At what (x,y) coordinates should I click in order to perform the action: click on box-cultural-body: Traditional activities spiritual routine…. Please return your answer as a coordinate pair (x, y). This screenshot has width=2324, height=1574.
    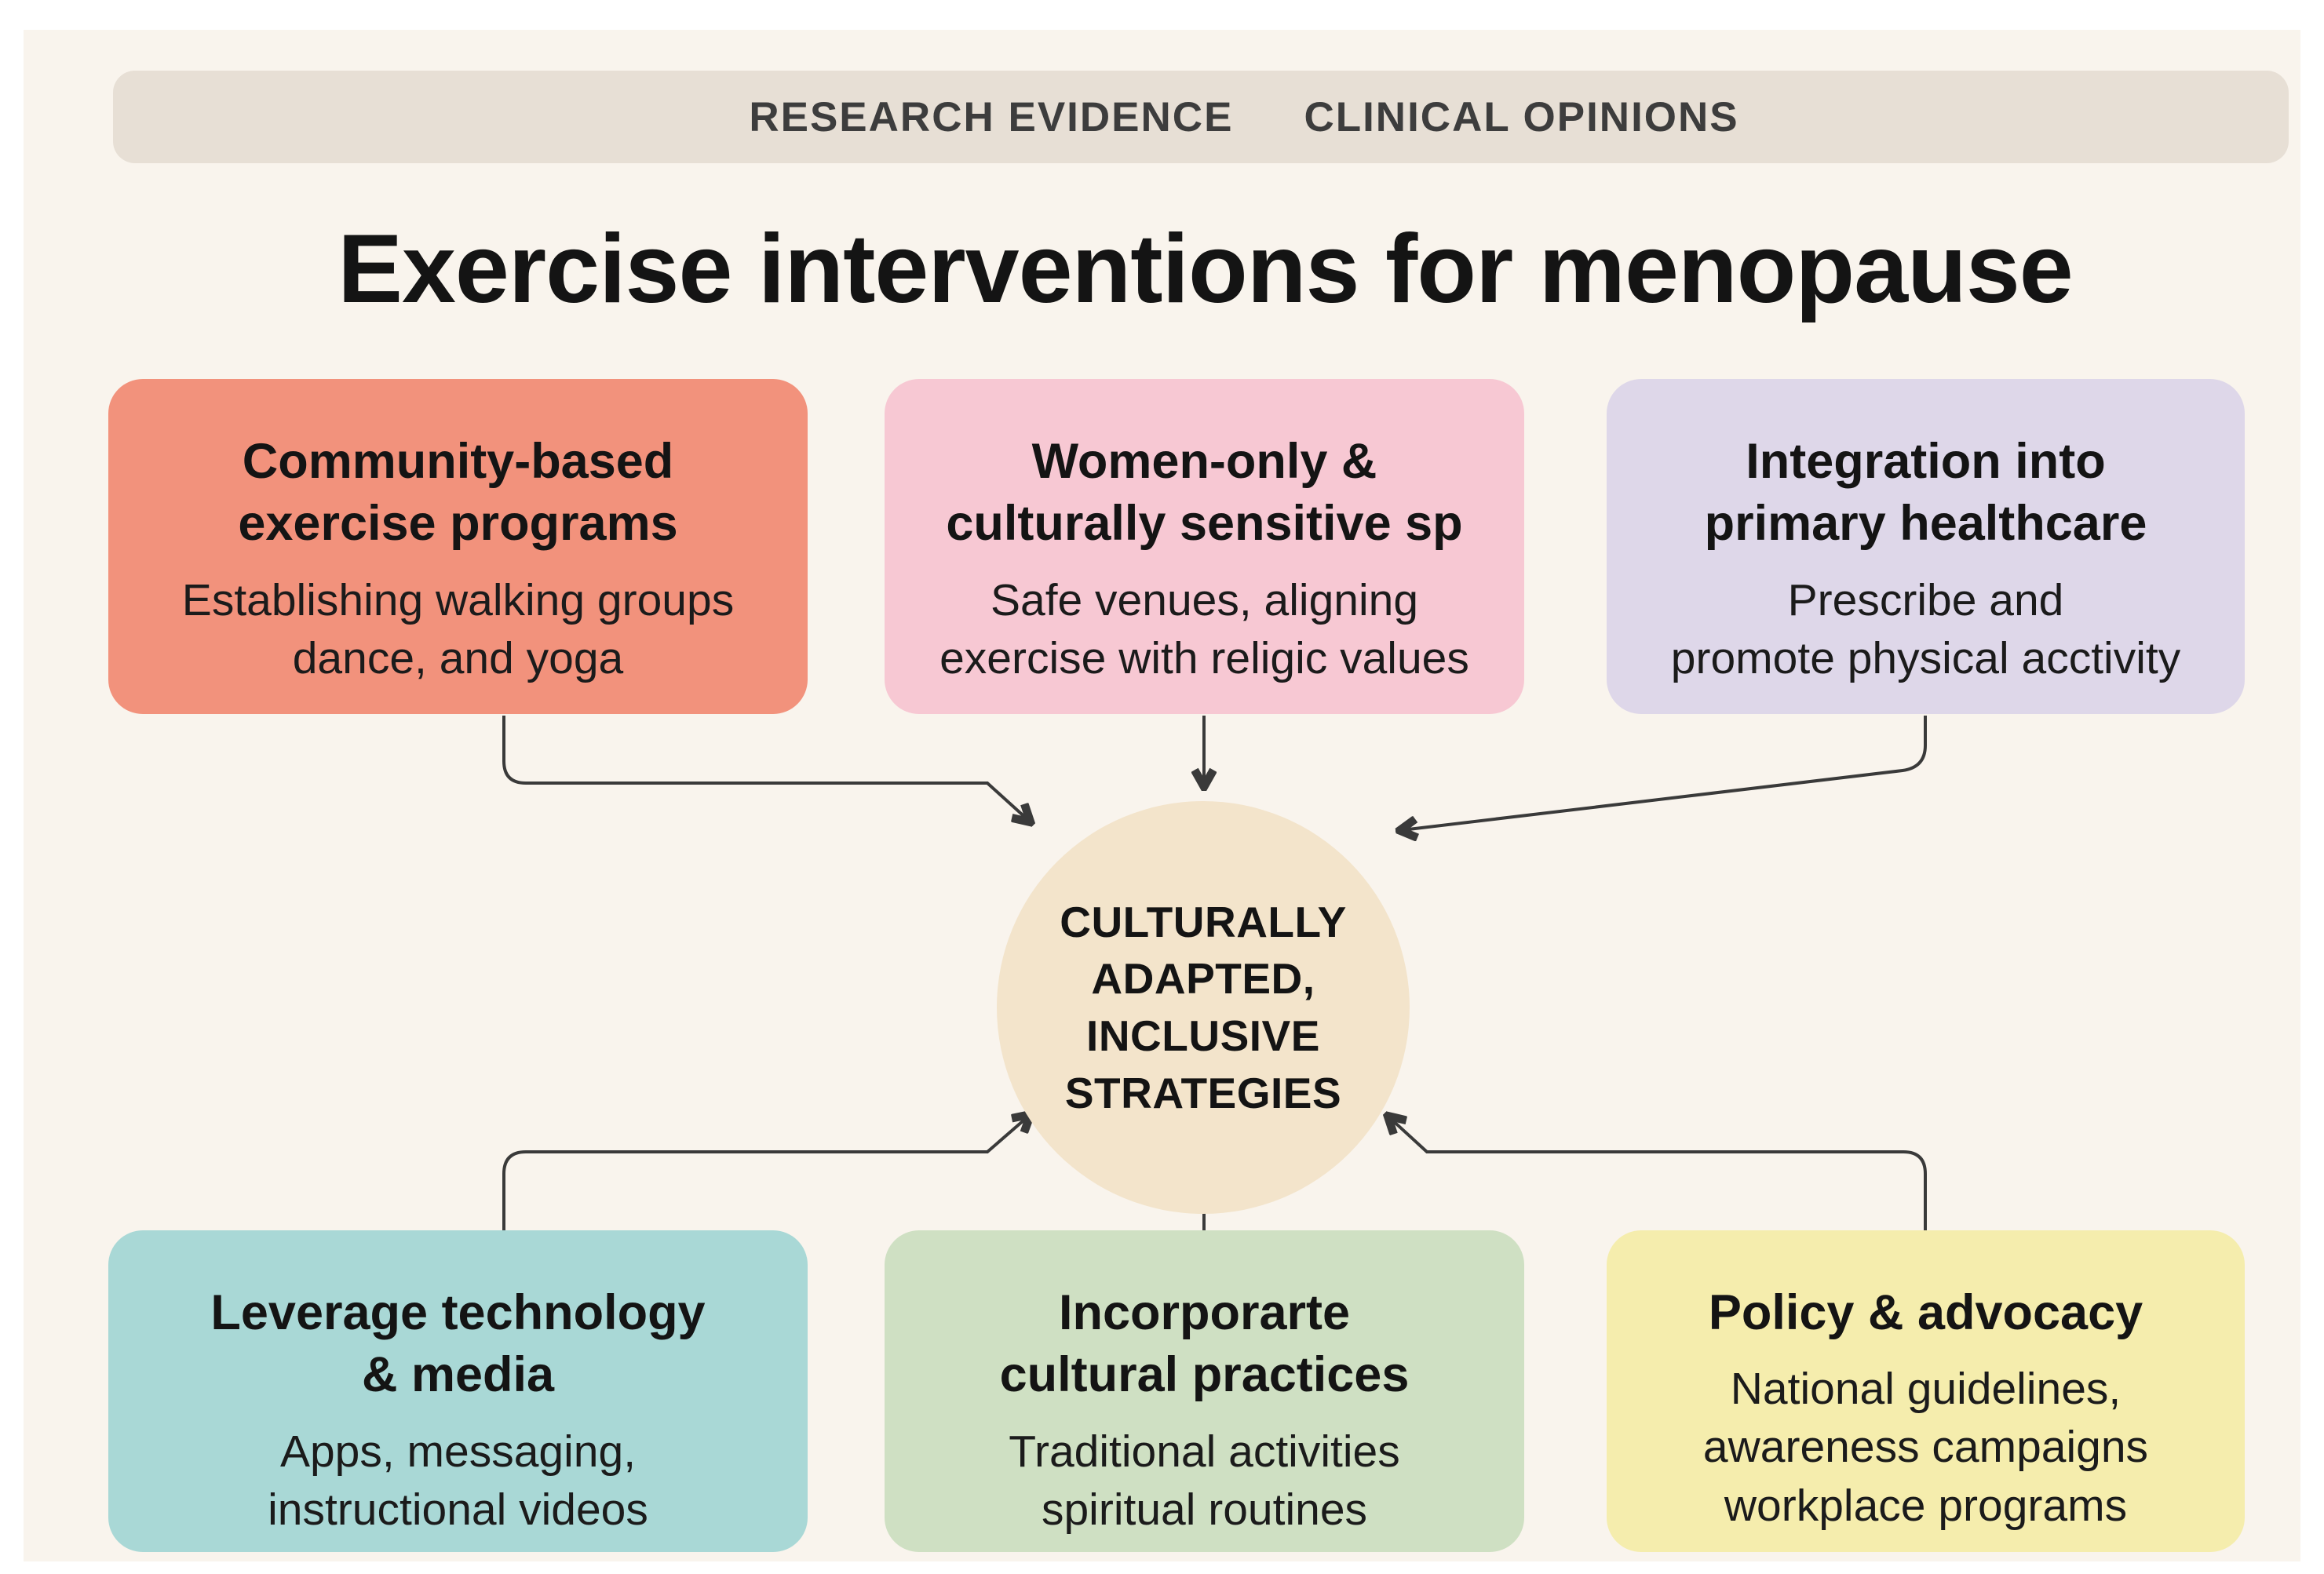
    Looking at the image, I should click on (1204, 1480).